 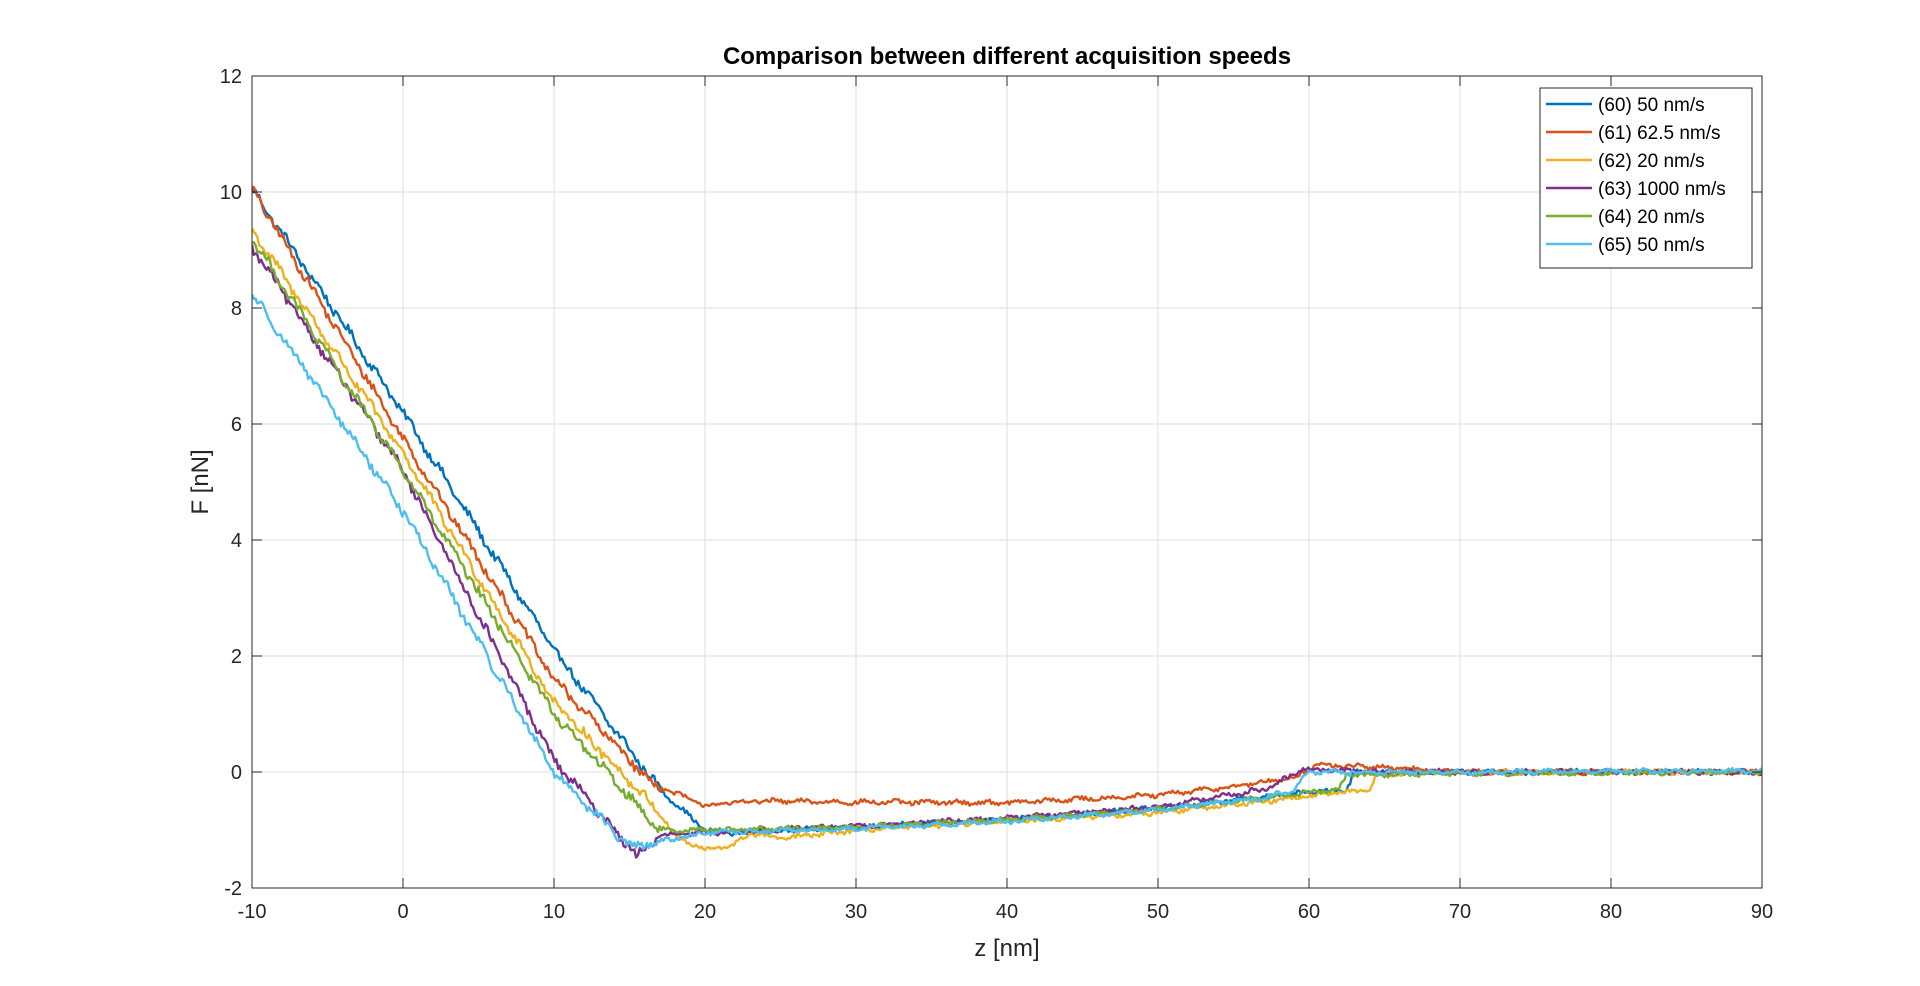 What do you see at coordinates (236, 657) in the screenshot?
I see `y-tick-label: 2` at bounding box center [236, 657].